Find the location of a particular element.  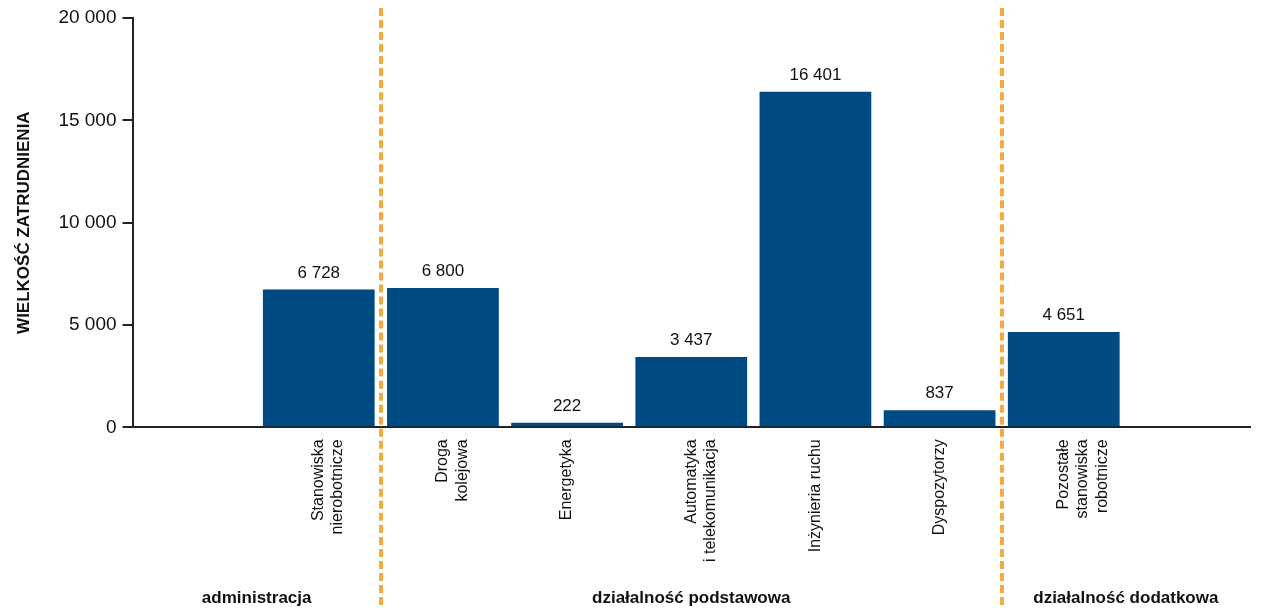

y-tick-label: 0 is located at coordinates (111, 426).